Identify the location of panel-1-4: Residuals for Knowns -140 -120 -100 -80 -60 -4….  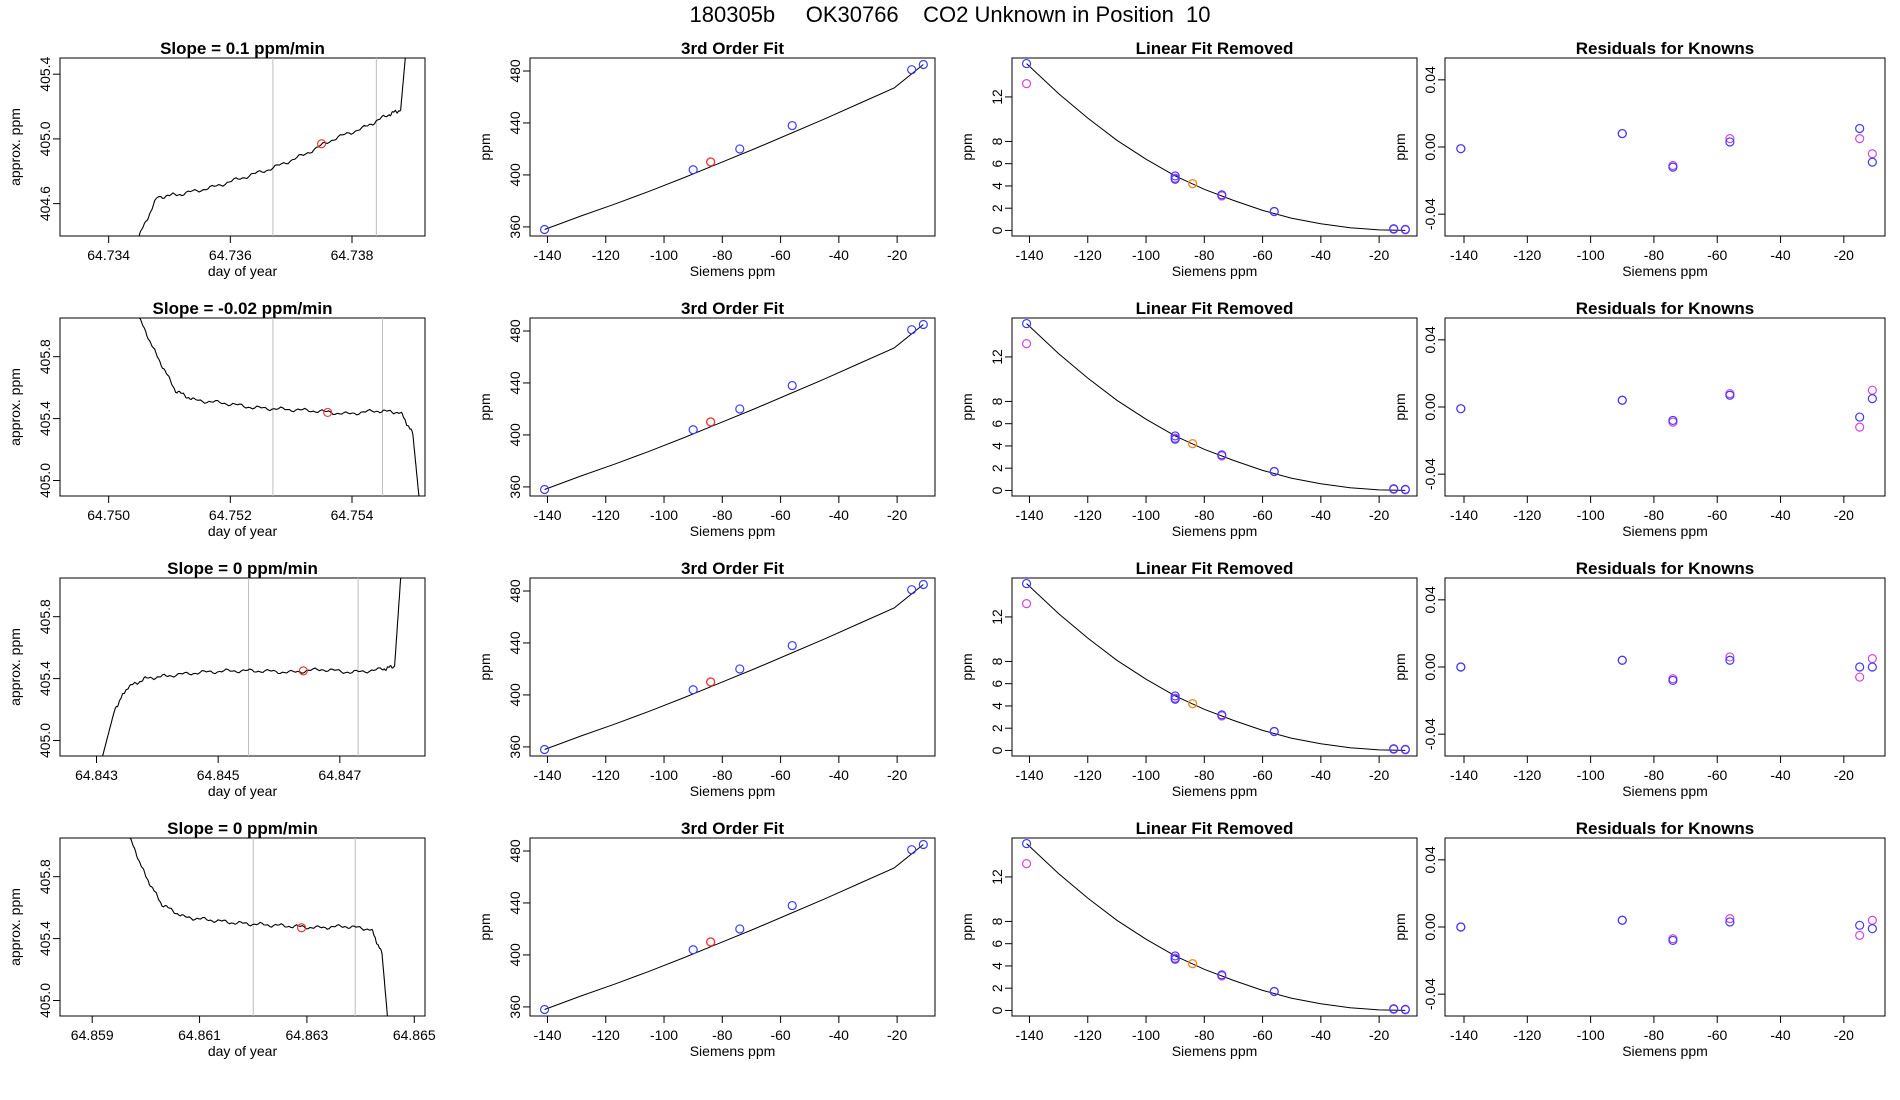
(1639, 159).